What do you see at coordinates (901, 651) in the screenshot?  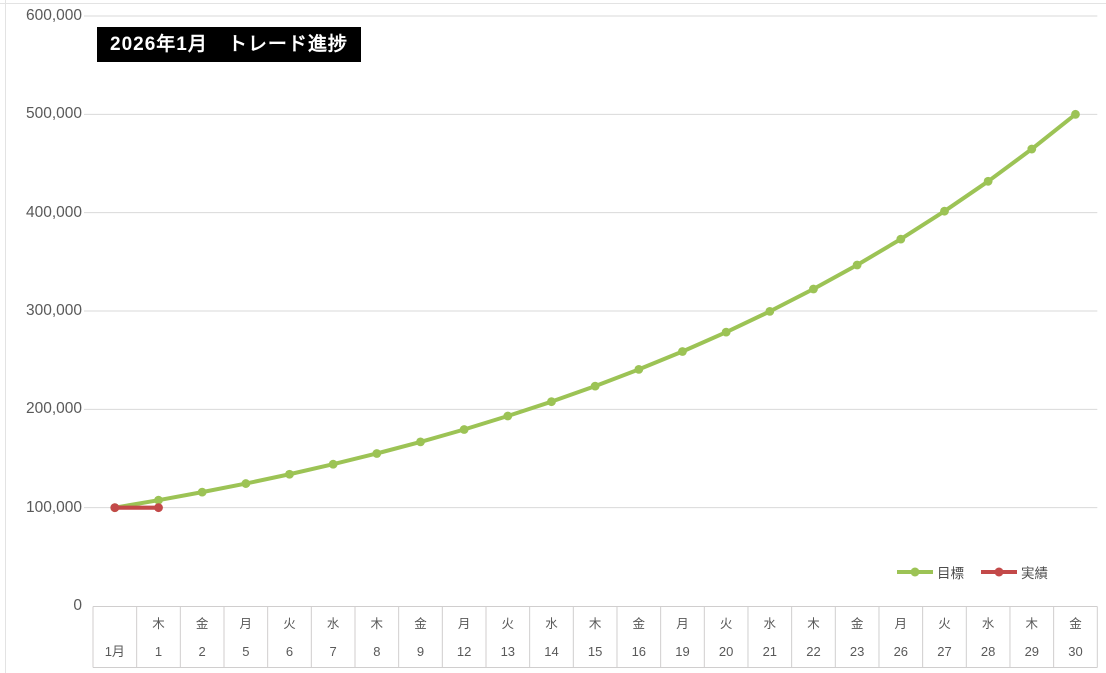 I see `x-axis-day-label: 26` at bounding box center [901, 651].